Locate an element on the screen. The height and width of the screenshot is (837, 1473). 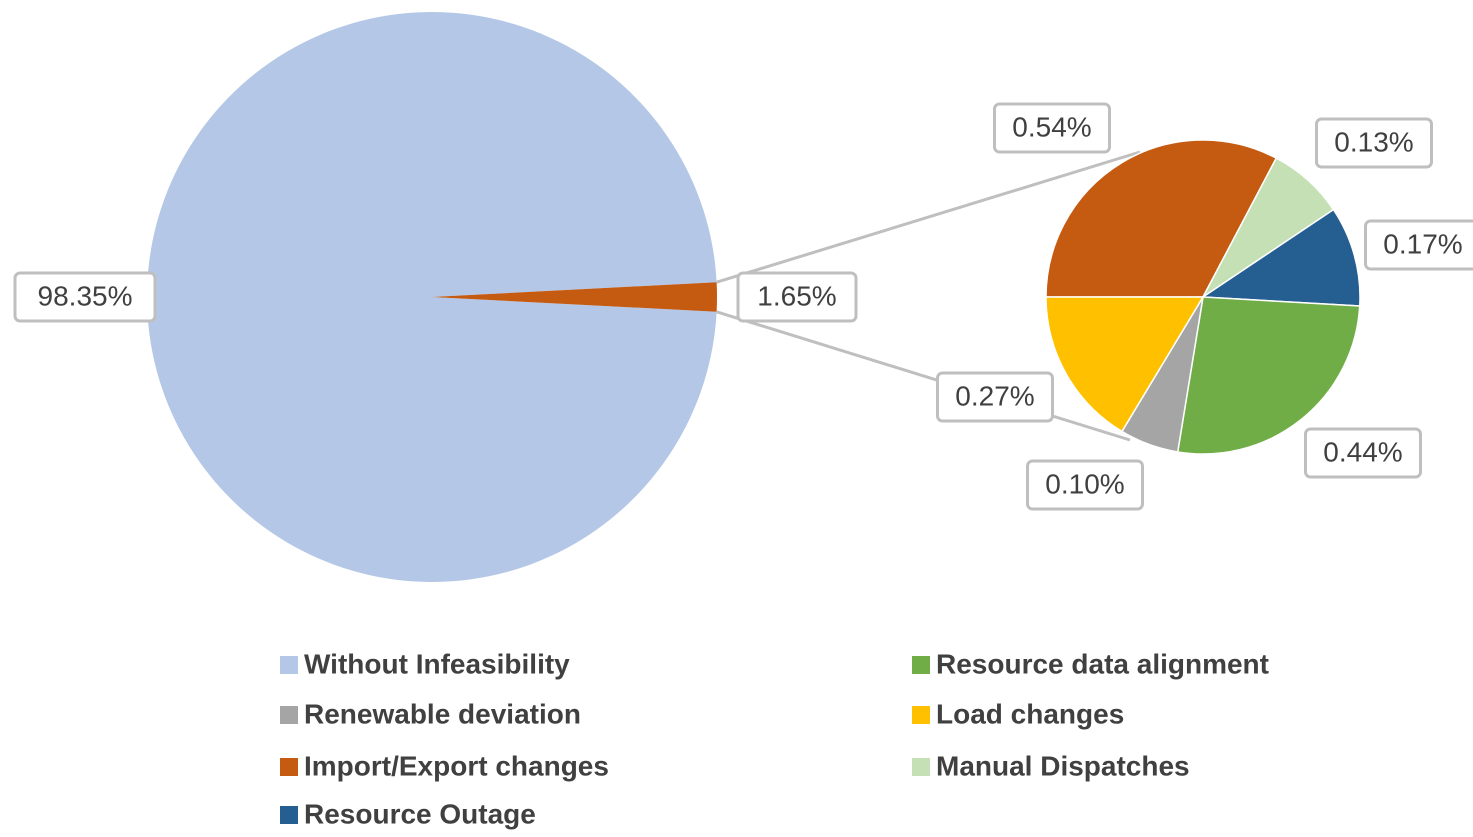
data-label: 0.27% is located at coordinates (994, 395).